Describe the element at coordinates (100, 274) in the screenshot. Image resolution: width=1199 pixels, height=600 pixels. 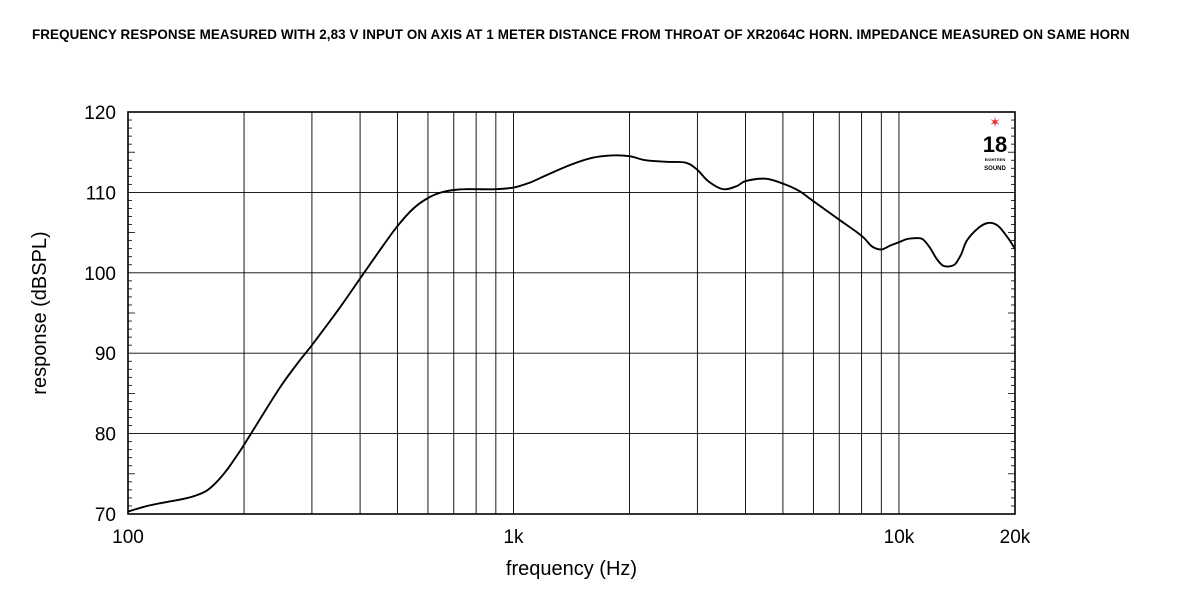
I see `y-tick-label: 100` at that location.